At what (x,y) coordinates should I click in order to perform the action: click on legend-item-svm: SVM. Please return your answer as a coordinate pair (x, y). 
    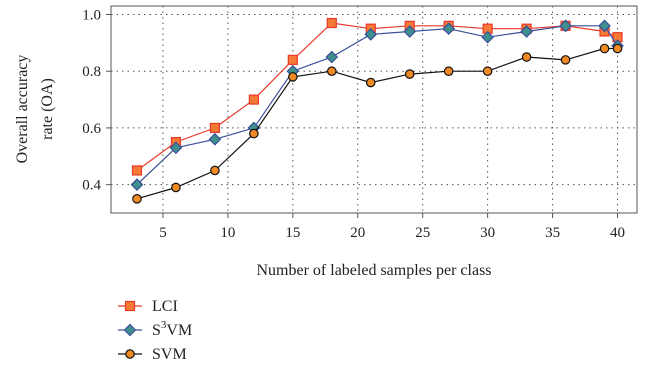
    Looking at the image, I should click on (152, 354).